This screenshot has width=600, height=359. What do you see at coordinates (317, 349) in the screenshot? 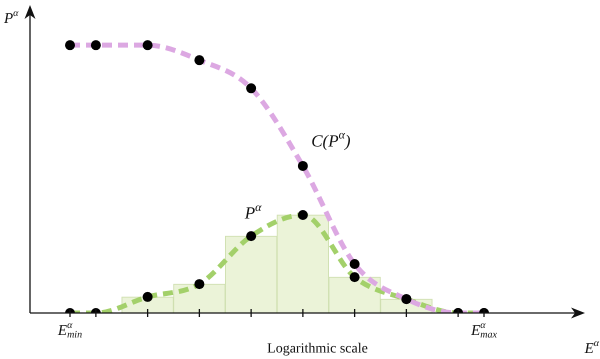
I see `x-axis-title: Logarithmic scale` at bounding box center [317, 349].